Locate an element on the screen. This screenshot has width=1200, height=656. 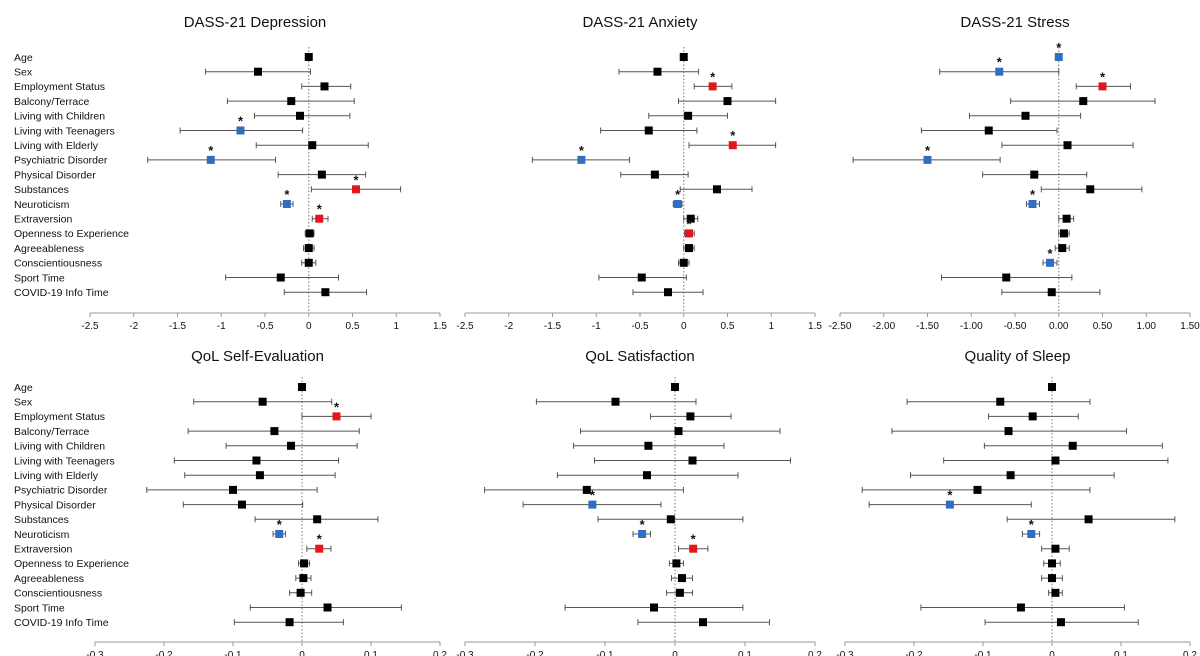
y-axis-label: Neuroticism is located at coordinates (42, 535).